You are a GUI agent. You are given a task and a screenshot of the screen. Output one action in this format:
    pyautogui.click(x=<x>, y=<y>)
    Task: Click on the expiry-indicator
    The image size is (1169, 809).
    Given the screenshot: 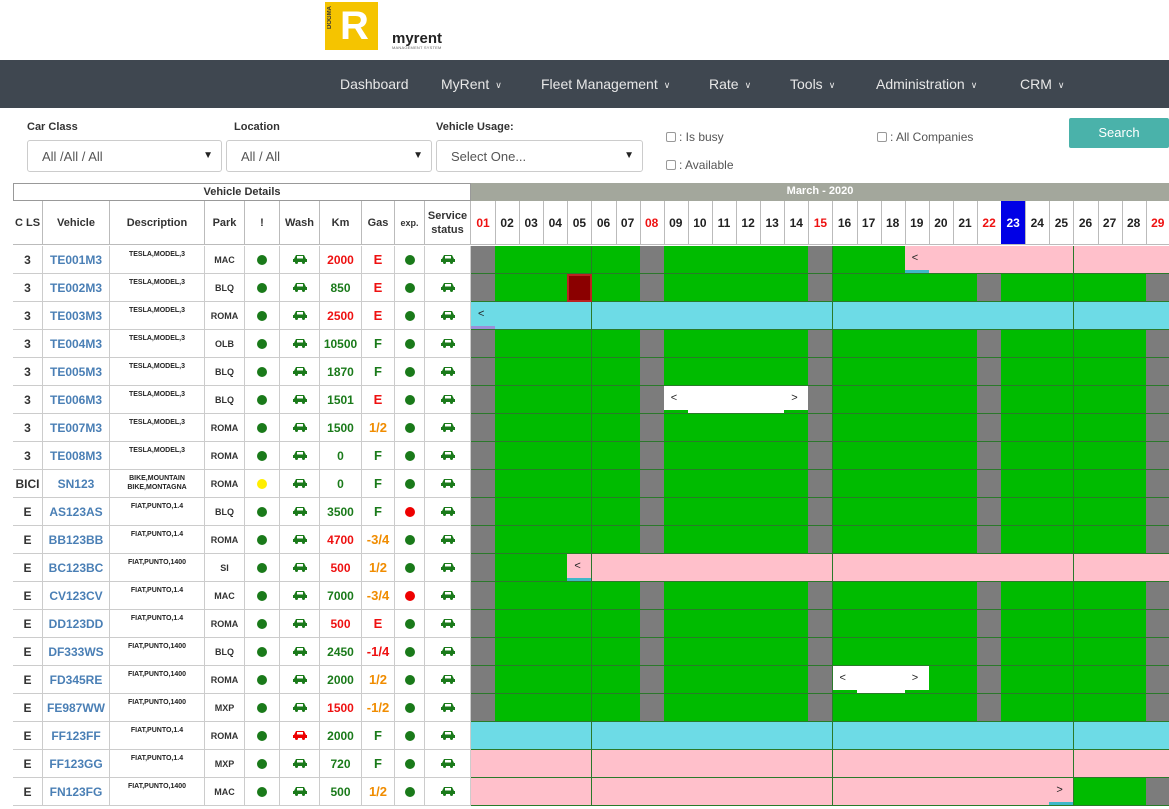 What is the action you would take?
    pyautogui.click(x=410, y=260)
    